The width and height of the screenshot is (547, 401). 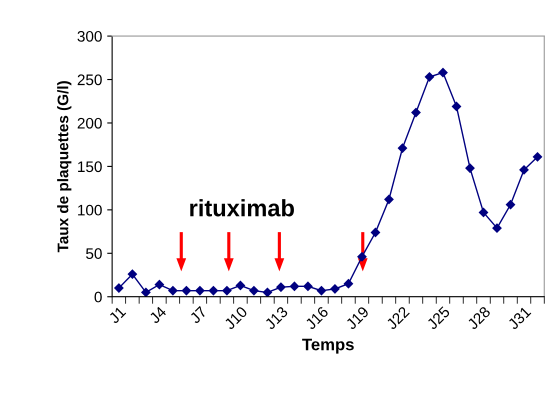 I want to click on x-tick-label: J19, so click(x=357, y=318).